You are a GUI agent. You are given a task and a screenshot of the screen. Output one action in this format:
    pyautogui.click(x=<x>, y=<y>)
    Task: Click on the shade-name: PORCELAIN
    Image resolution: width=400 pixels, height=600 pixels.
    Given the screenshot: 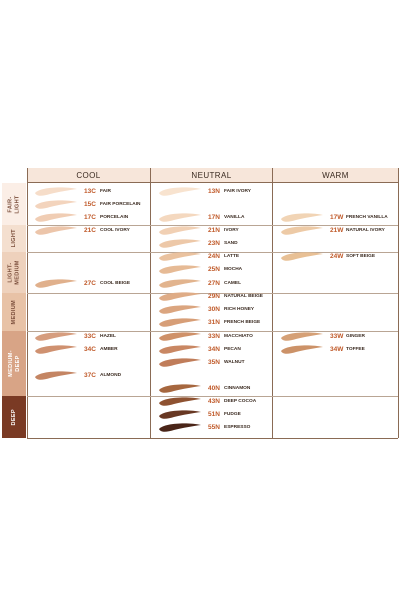 What is the action you would take?
    pyautogui.click(x=114, y=217)
    